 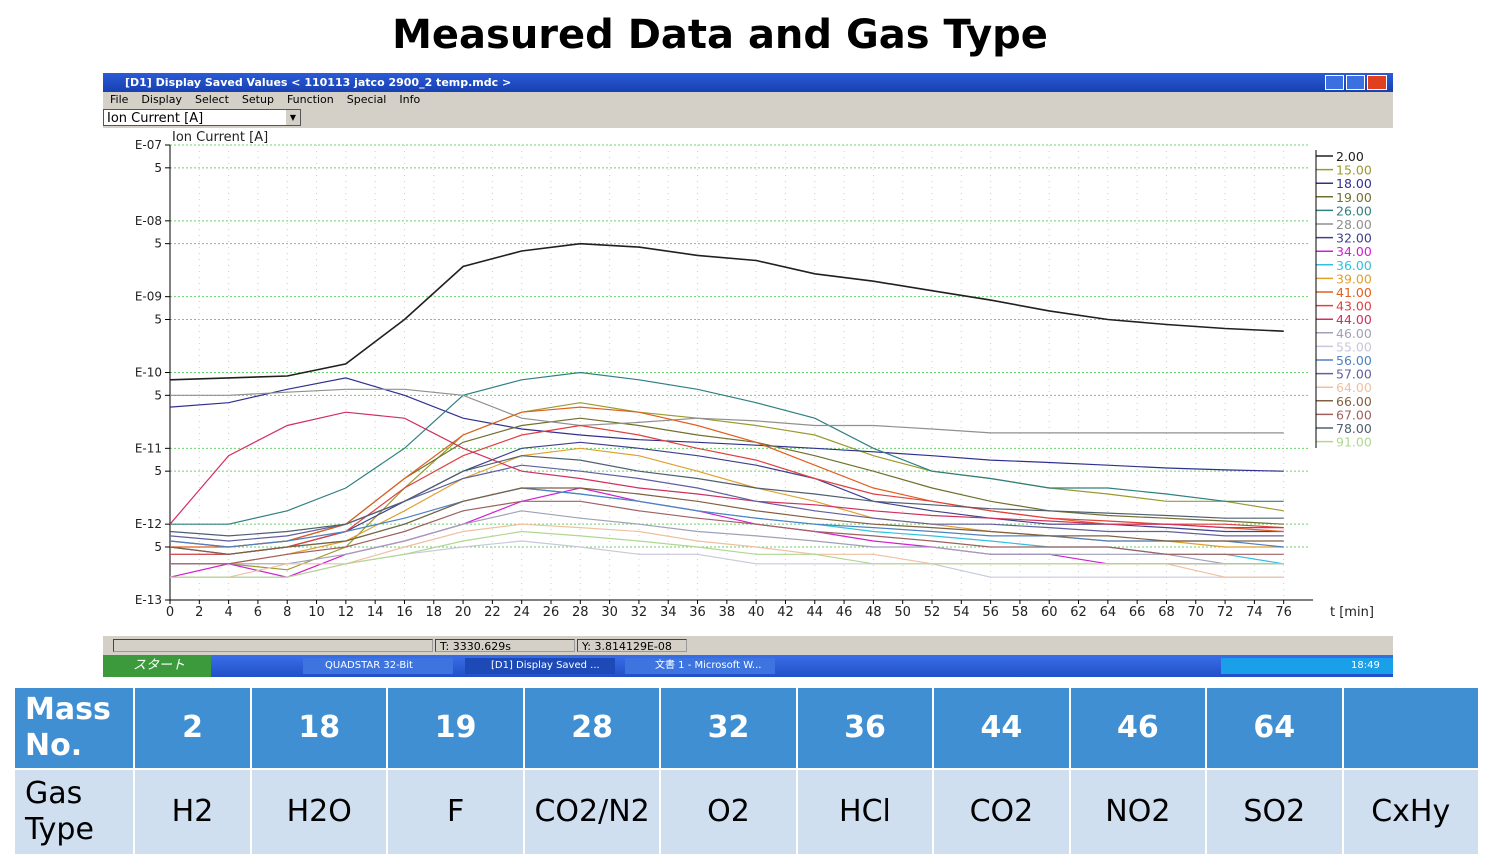 What do you see at coordinates (293, 117) in the screenshot?
I see `dropdown-arrow: ▼` at bounding box center [293, 117].